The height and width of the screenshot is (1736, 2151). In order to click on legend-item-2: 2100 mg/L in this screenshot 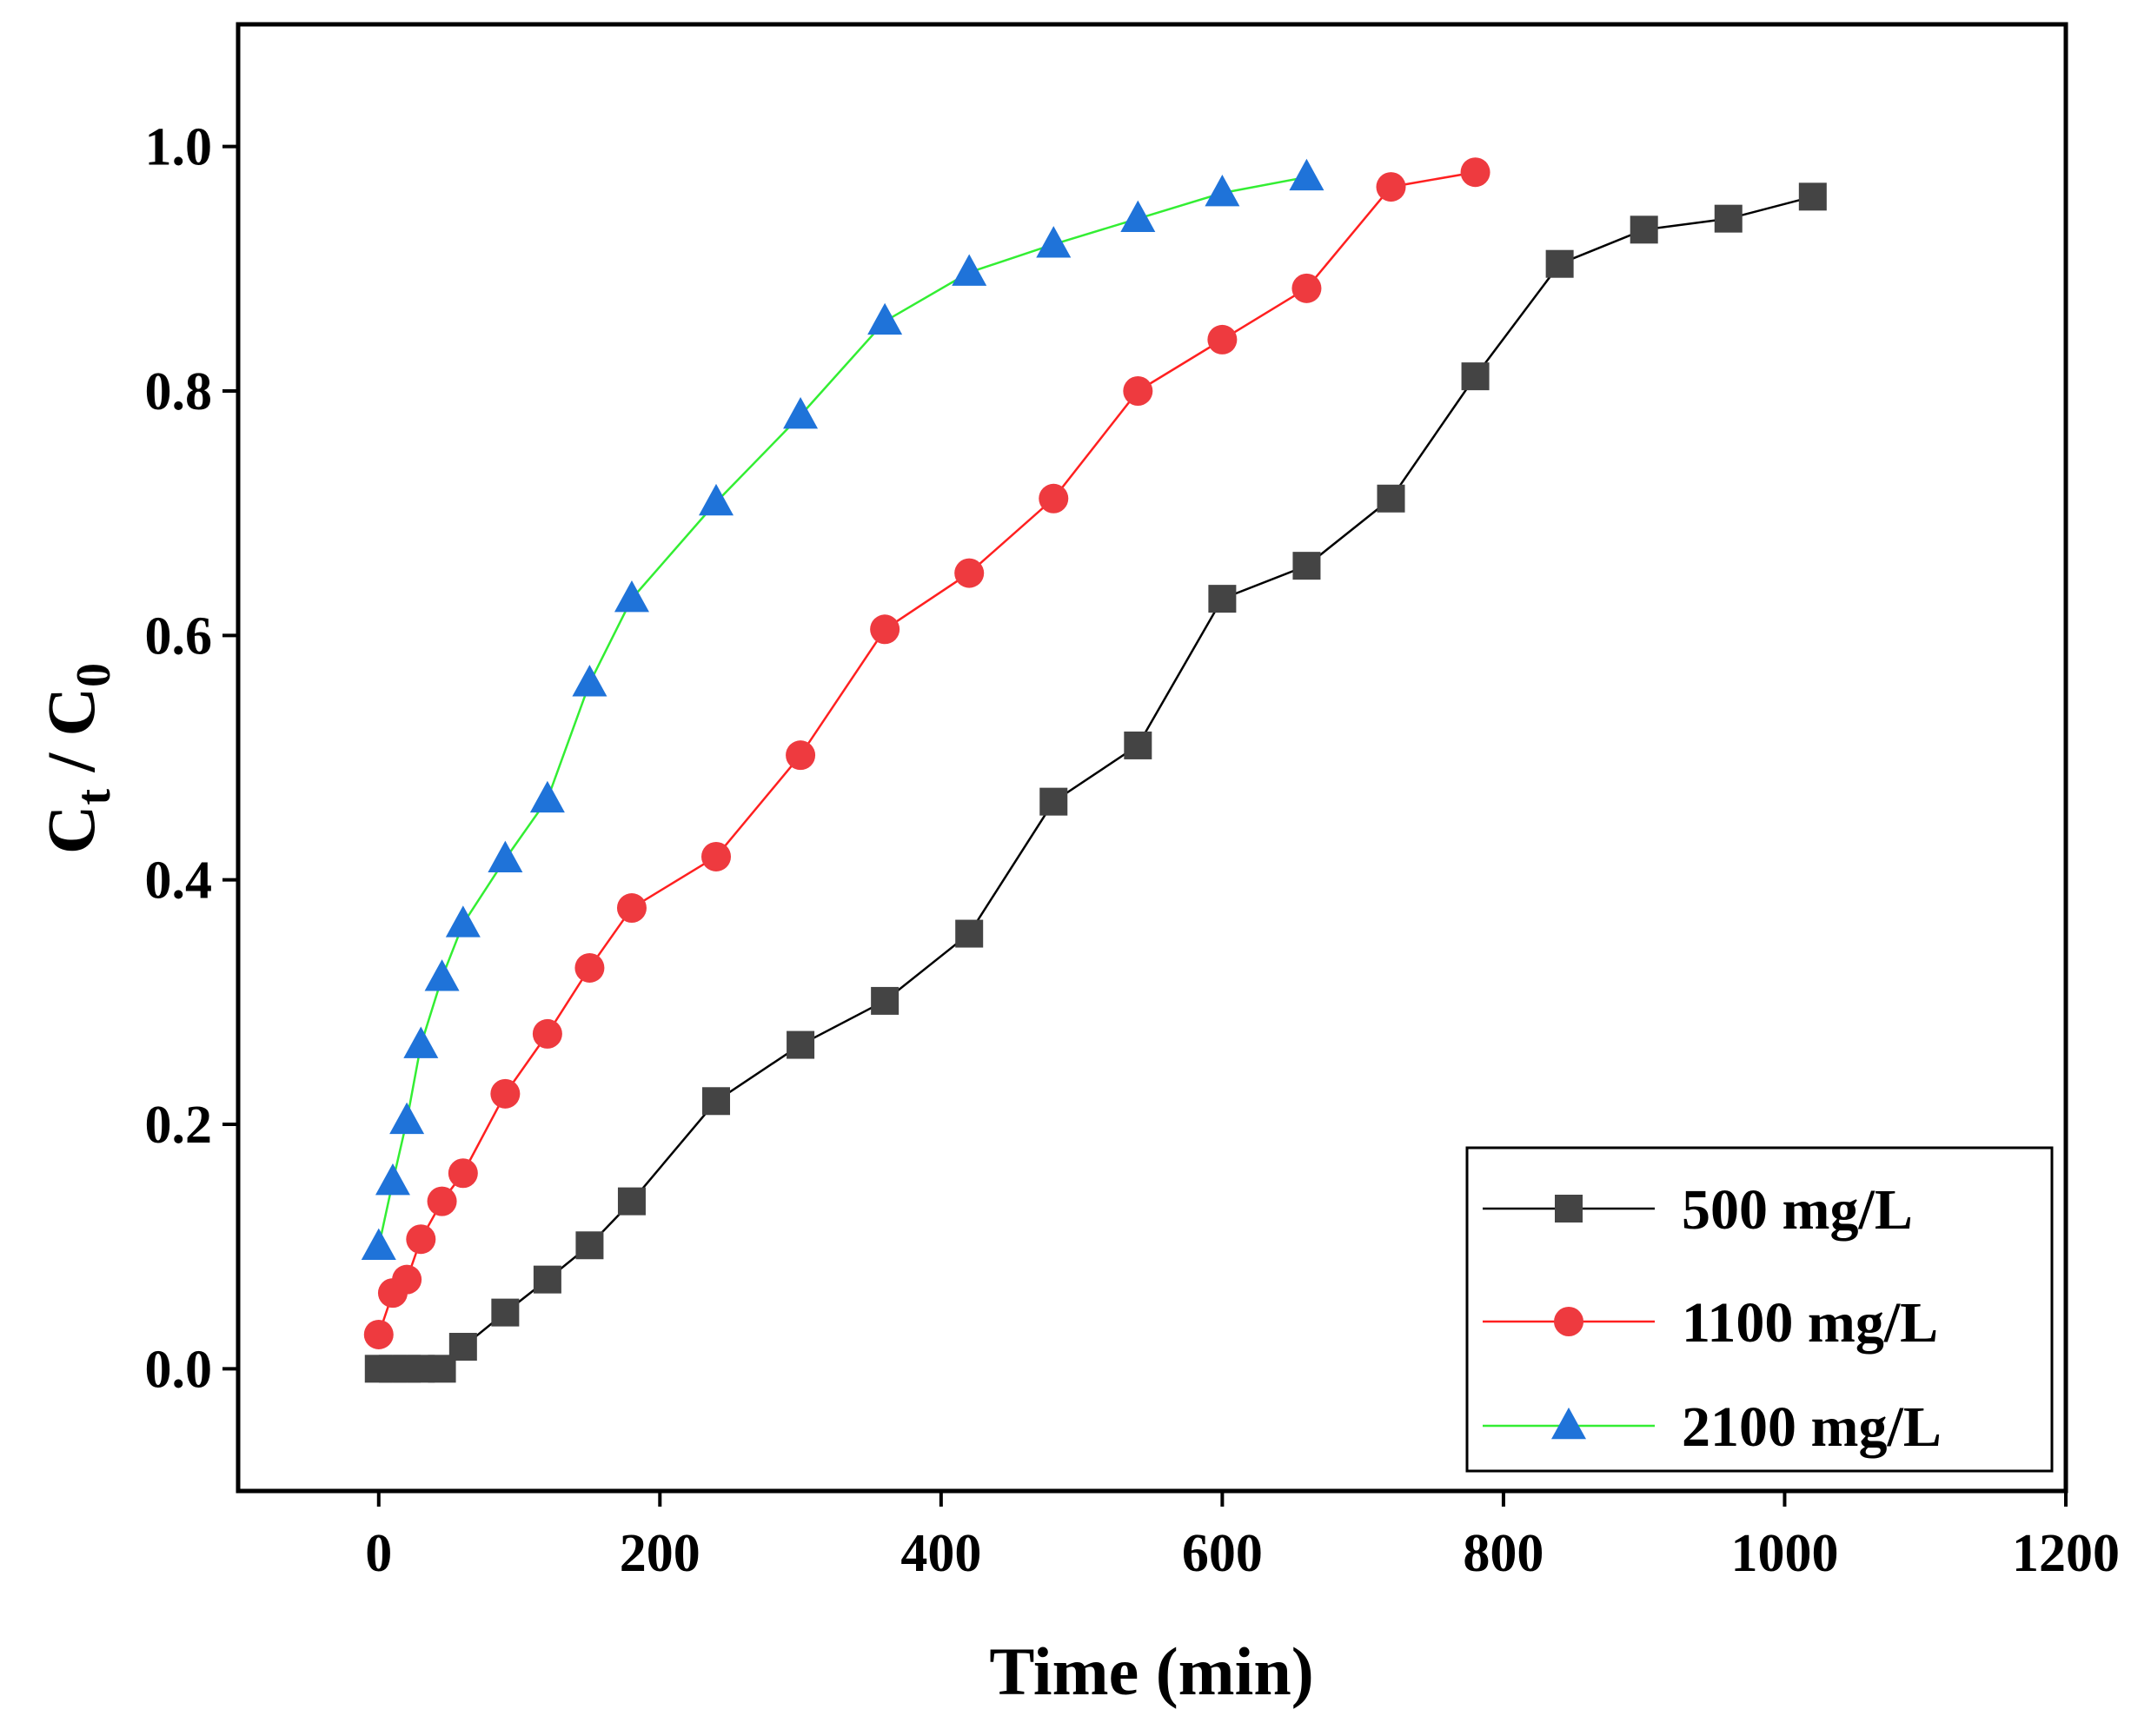, I will do `click(1712, 1427)`.